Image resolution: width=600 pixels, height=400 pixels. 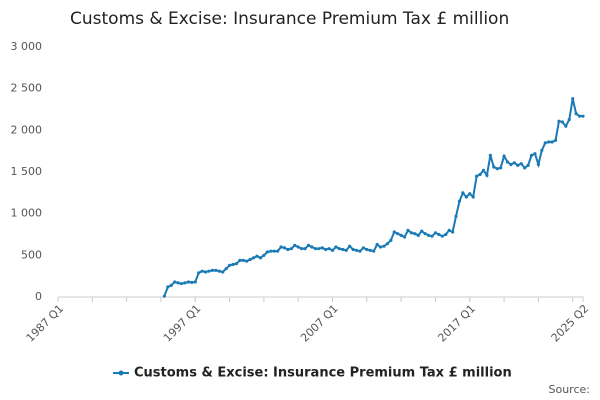 What do you see at coordinates (27, 171) in the screenshot?
I see `y-tick-label: 1 500` at bounding box center [27, 171].